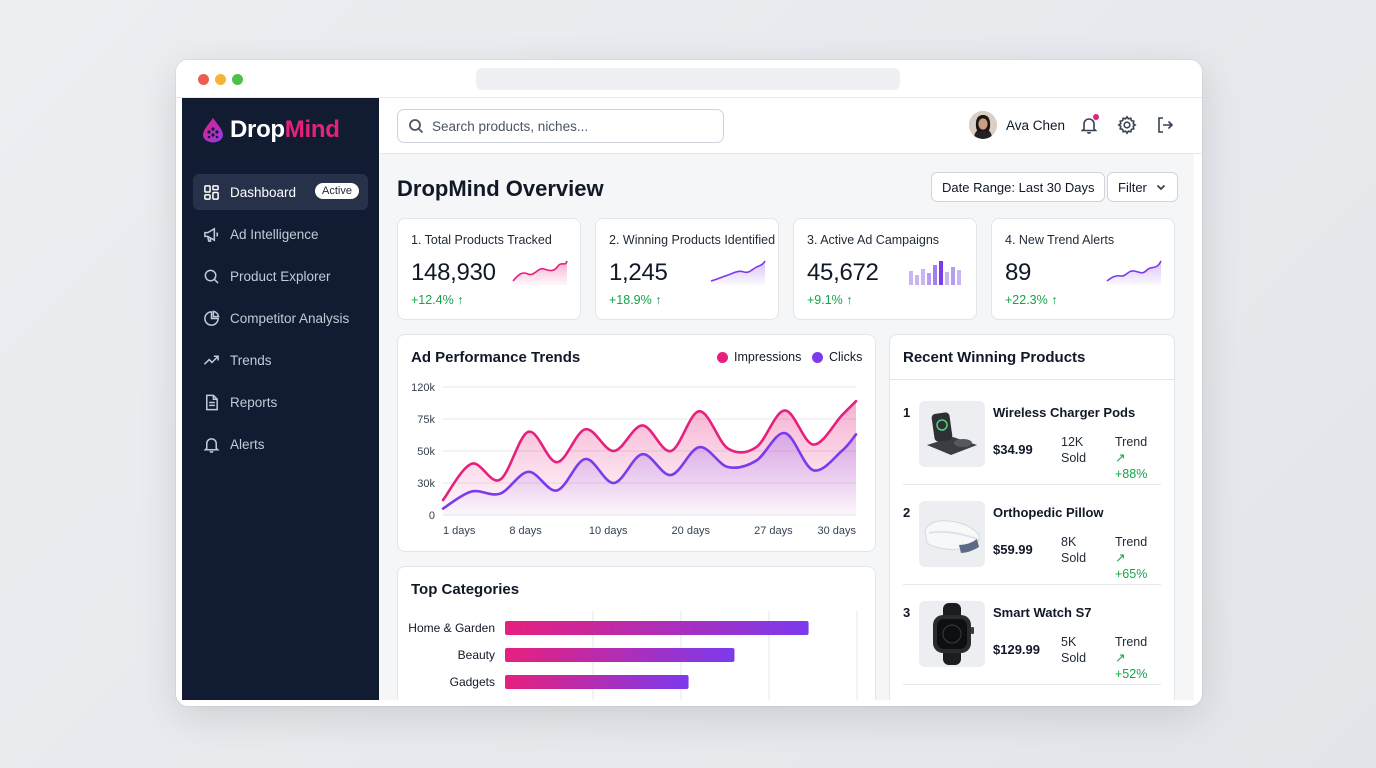 This screenshot has width=1376, height=768. What do you see at coordinates (759, 357) in the screenshot?
I see `legend-impressions: Impressions` at bounding box center [759, 357].